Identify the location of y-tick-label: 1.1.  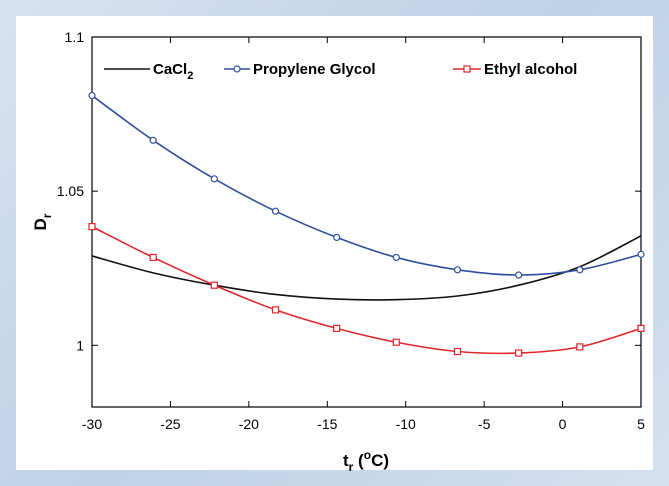
(75, 37).